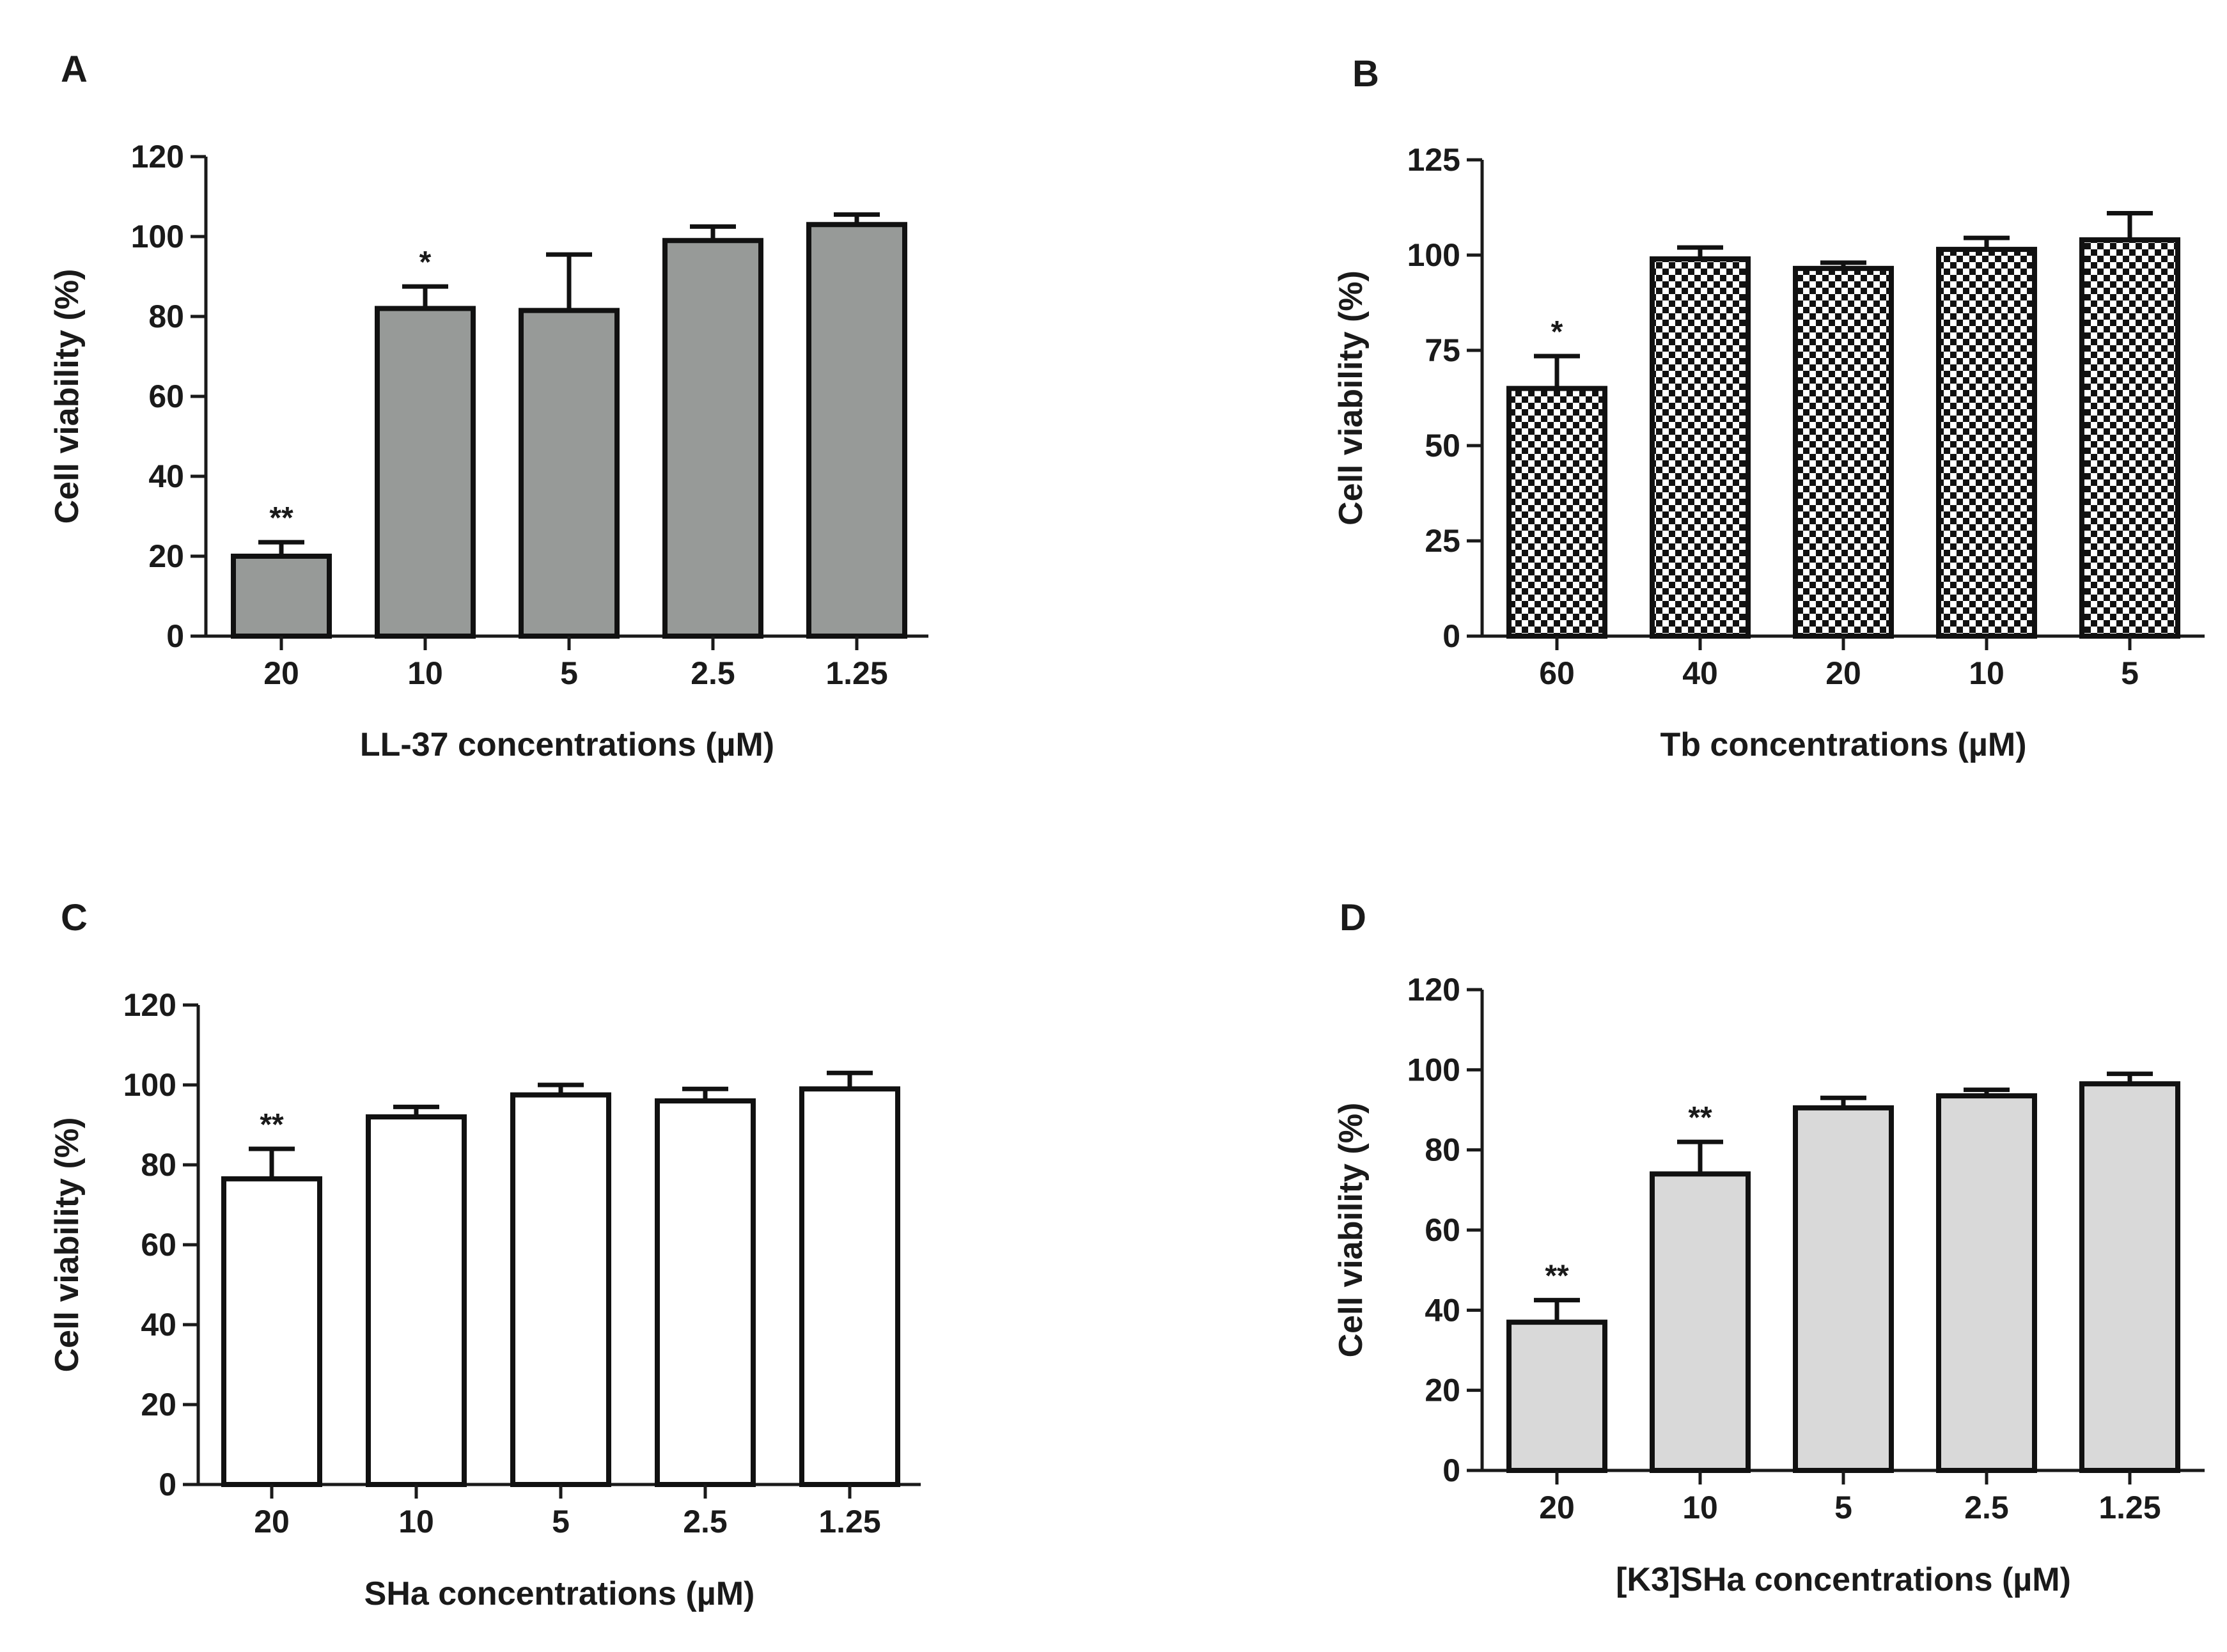 The height and width of the screenshot is (1652, 2227). Describe the element at coordinates (1843, 744) in the screenshot. I see `x-axis-title: Tb concentrations (µM)` at that location.